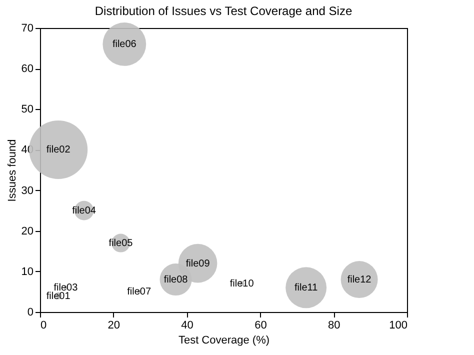 This screenshot has width=474, height=355. What do you see at coordinates (224, 340) in the screenshot?
I see `x-axis-title: Test Coverage (%)` at bounding box center [224, 340].